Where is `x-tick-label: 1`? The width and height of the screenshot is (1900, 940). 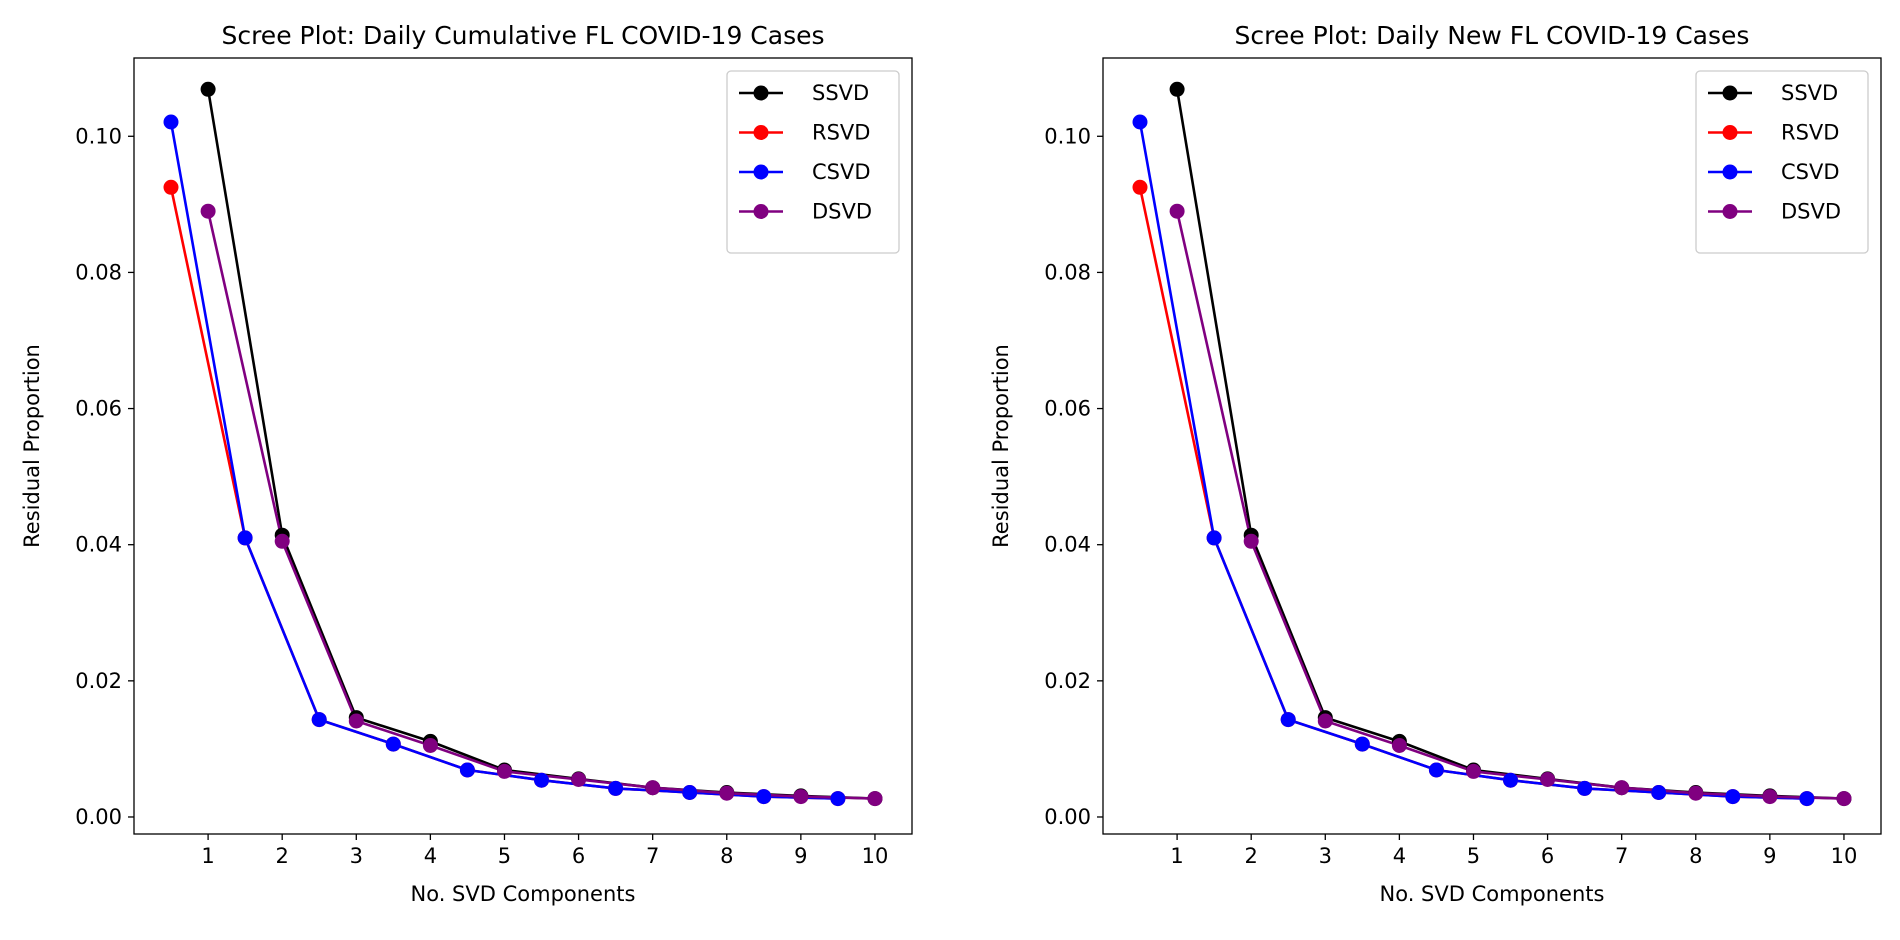 x-tick-label: 1 is located at coordinates (207, 856).